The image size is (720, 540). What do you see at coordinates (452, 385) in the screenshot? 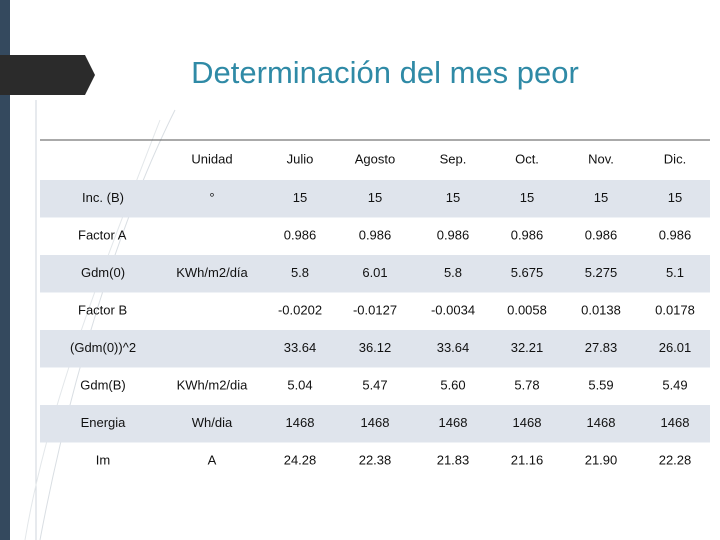
I see `value-cell: 5.60` at bounding box center [452, 385].